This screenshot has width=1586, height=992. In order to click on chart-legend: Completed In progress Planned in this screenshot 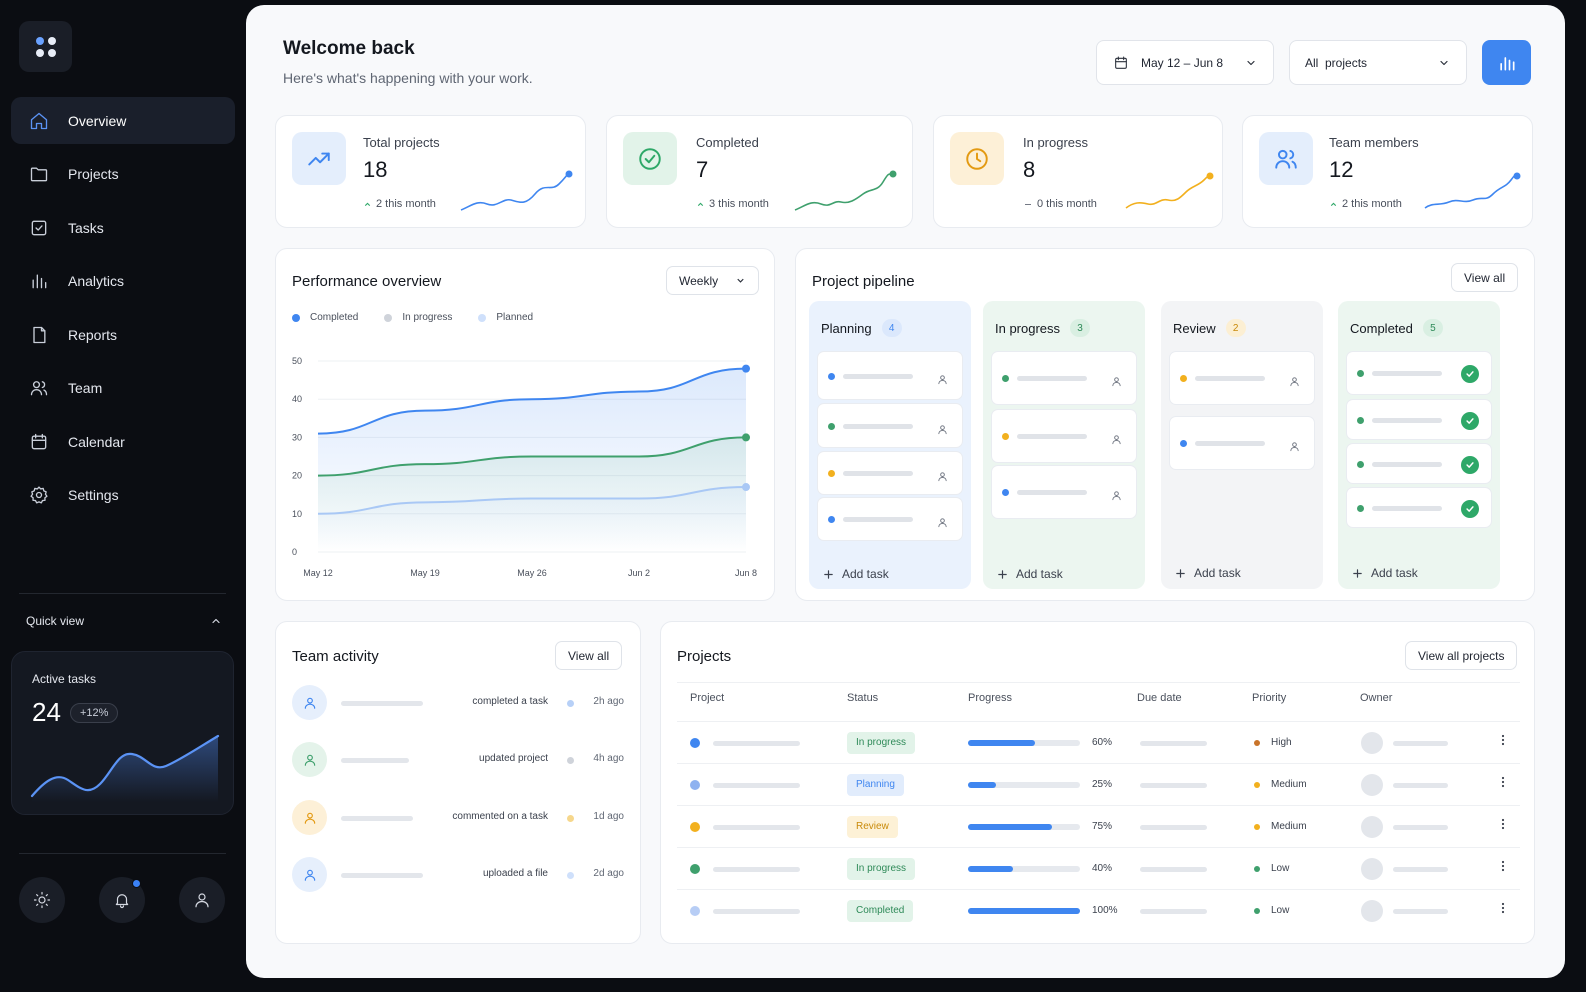, I will do `click(412, 317)`.